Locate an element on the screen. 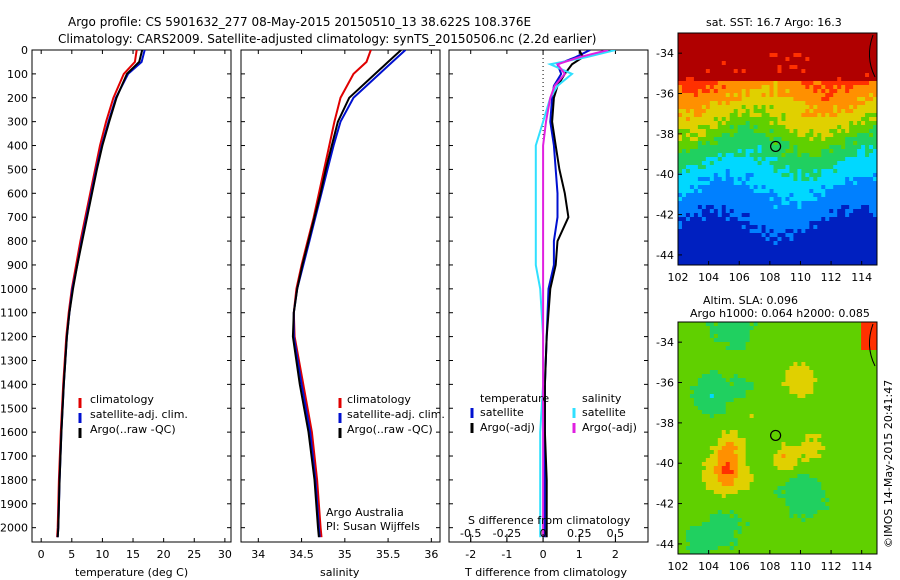 This screenshot has height=580, width=900. x-tick-label: 10 is located at coordinates (102, 554).